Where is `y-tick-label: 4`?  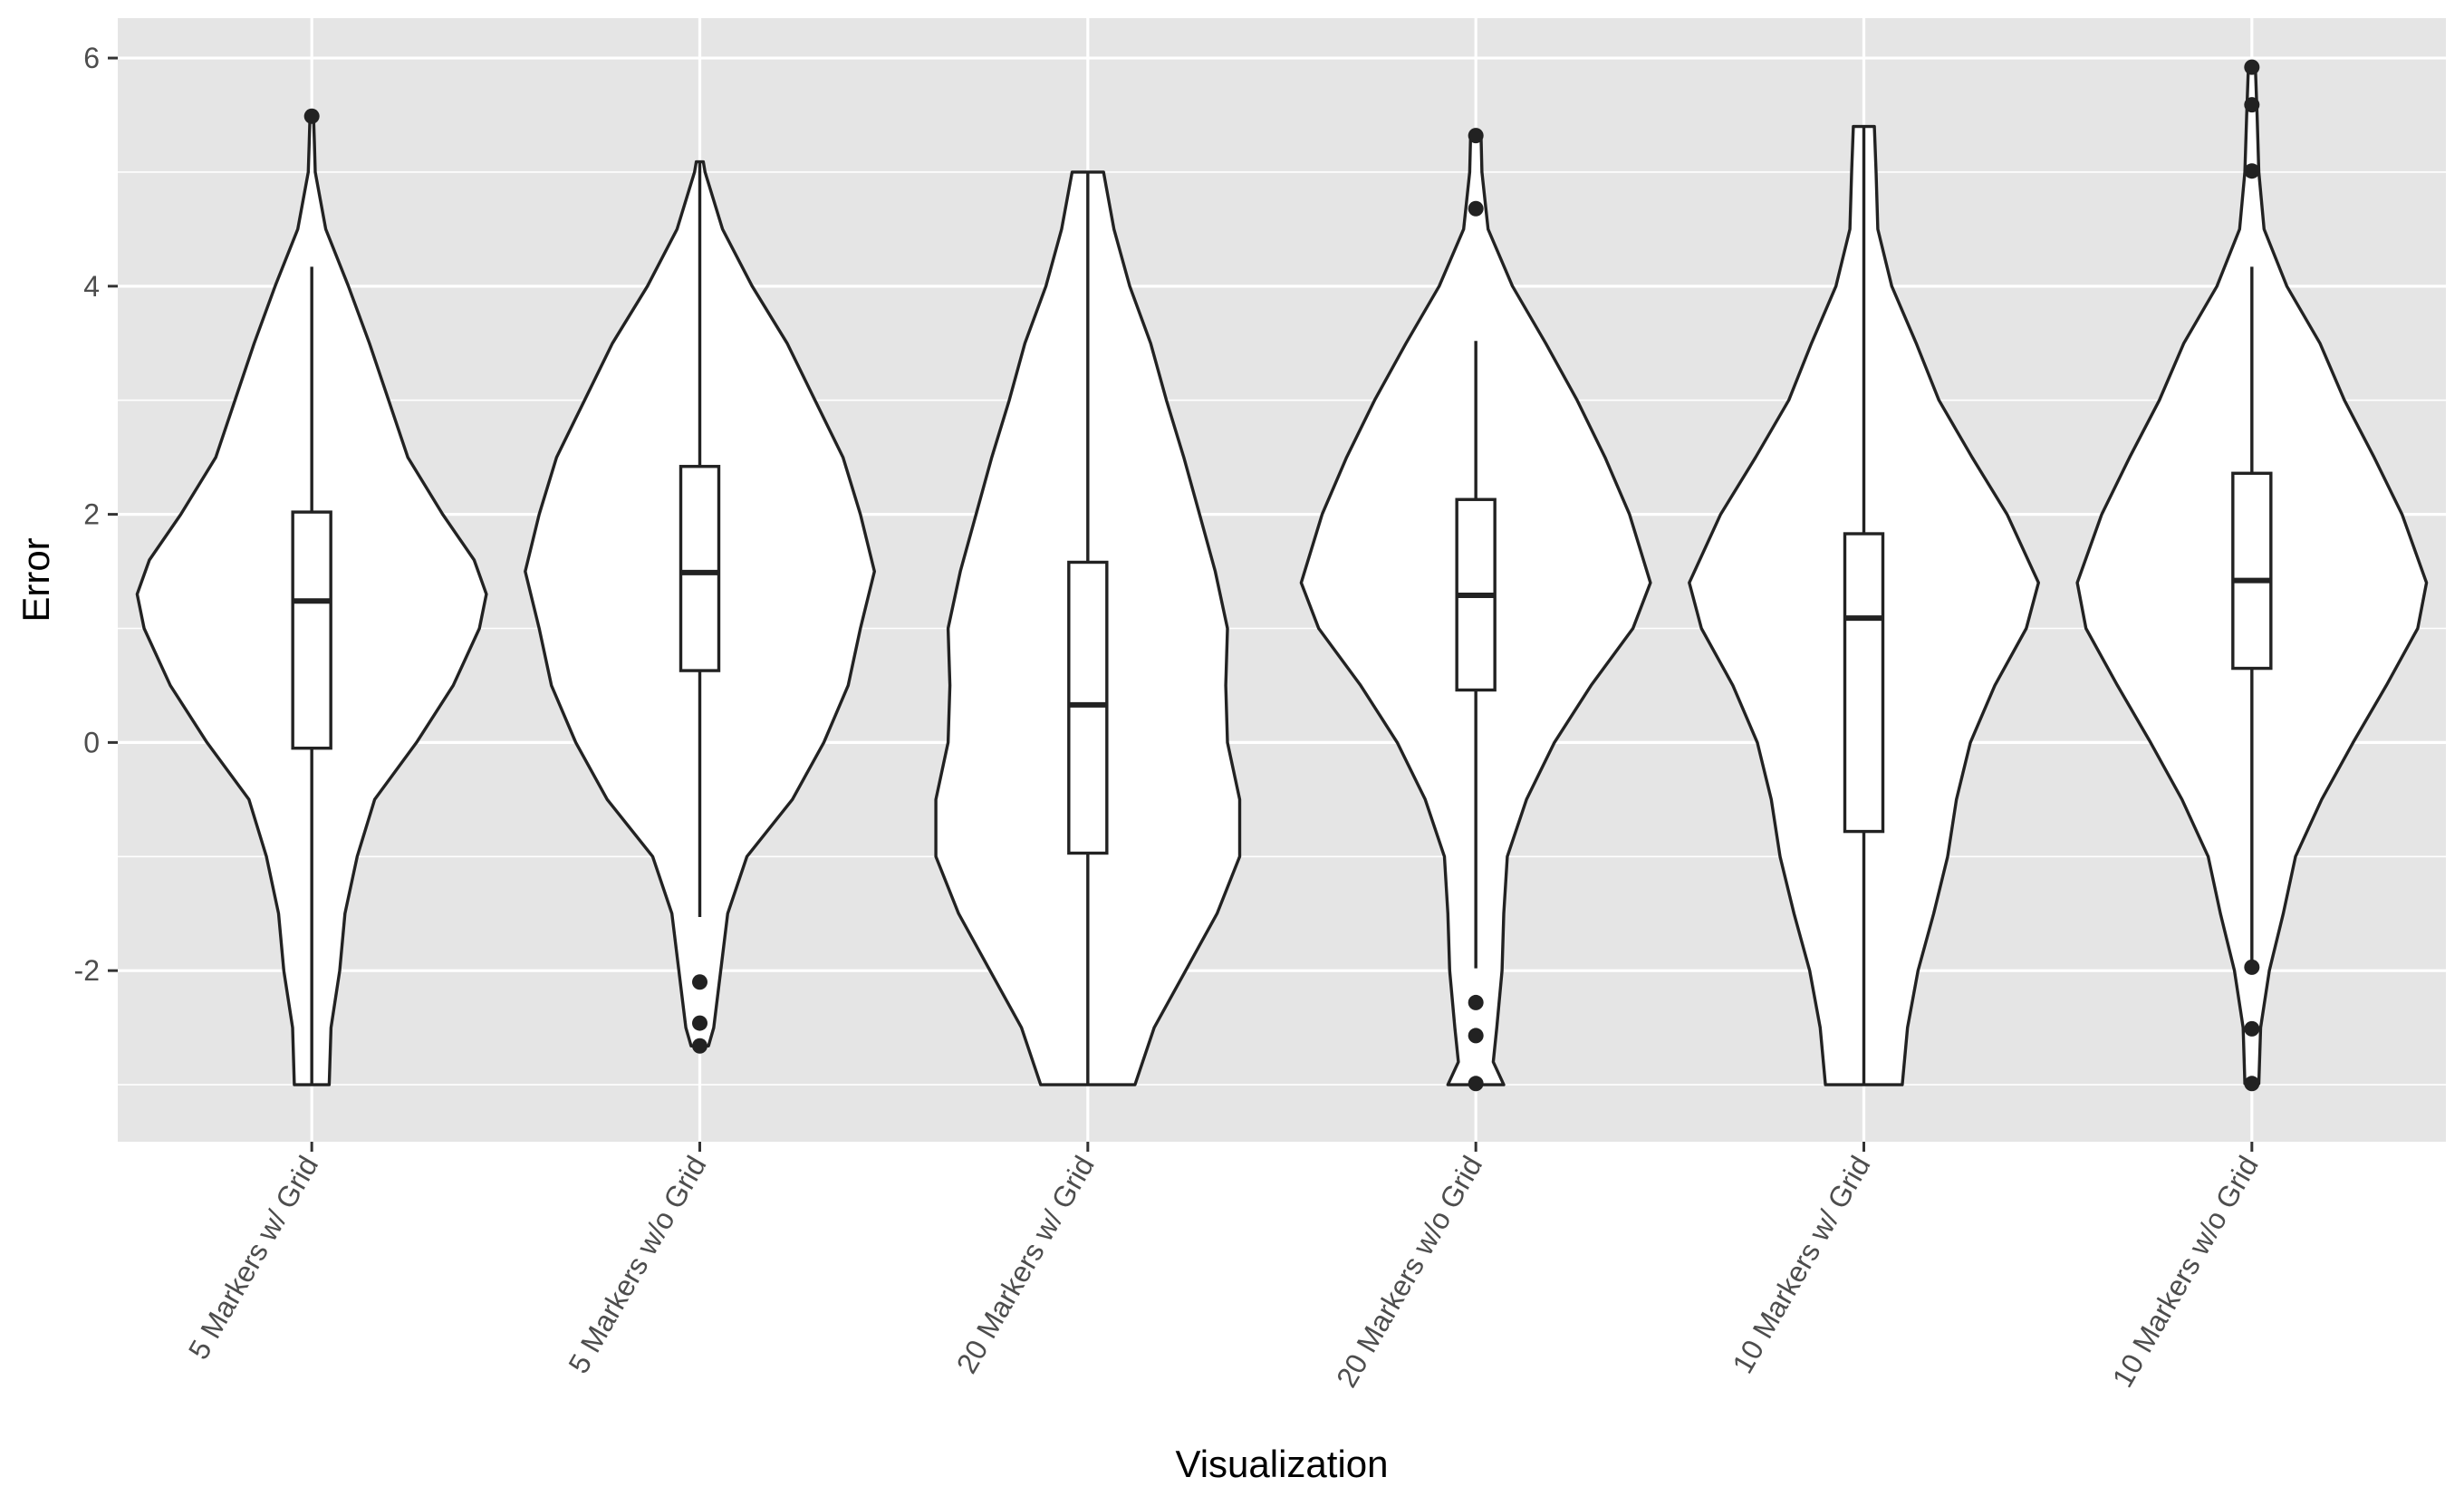
y-tick-label: 4 is located at coordinates (91, 286).